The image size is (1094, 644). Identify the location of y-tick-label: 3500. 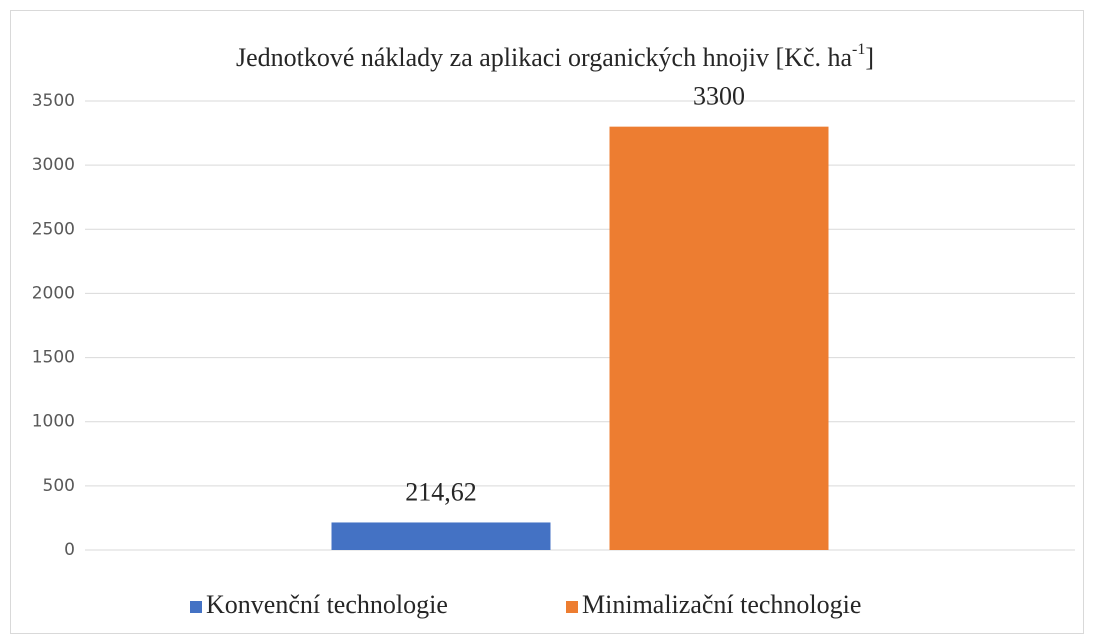
(53, 101).